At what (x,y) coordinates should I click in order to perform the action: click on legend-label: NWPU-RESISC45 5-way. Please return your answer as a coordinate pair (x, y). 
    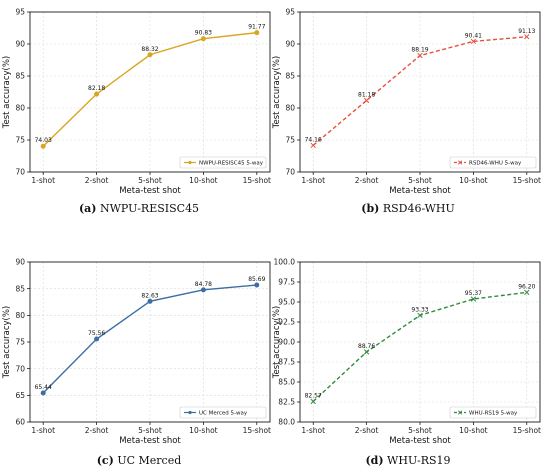
    Looking at the image, I should click on (231, 164).